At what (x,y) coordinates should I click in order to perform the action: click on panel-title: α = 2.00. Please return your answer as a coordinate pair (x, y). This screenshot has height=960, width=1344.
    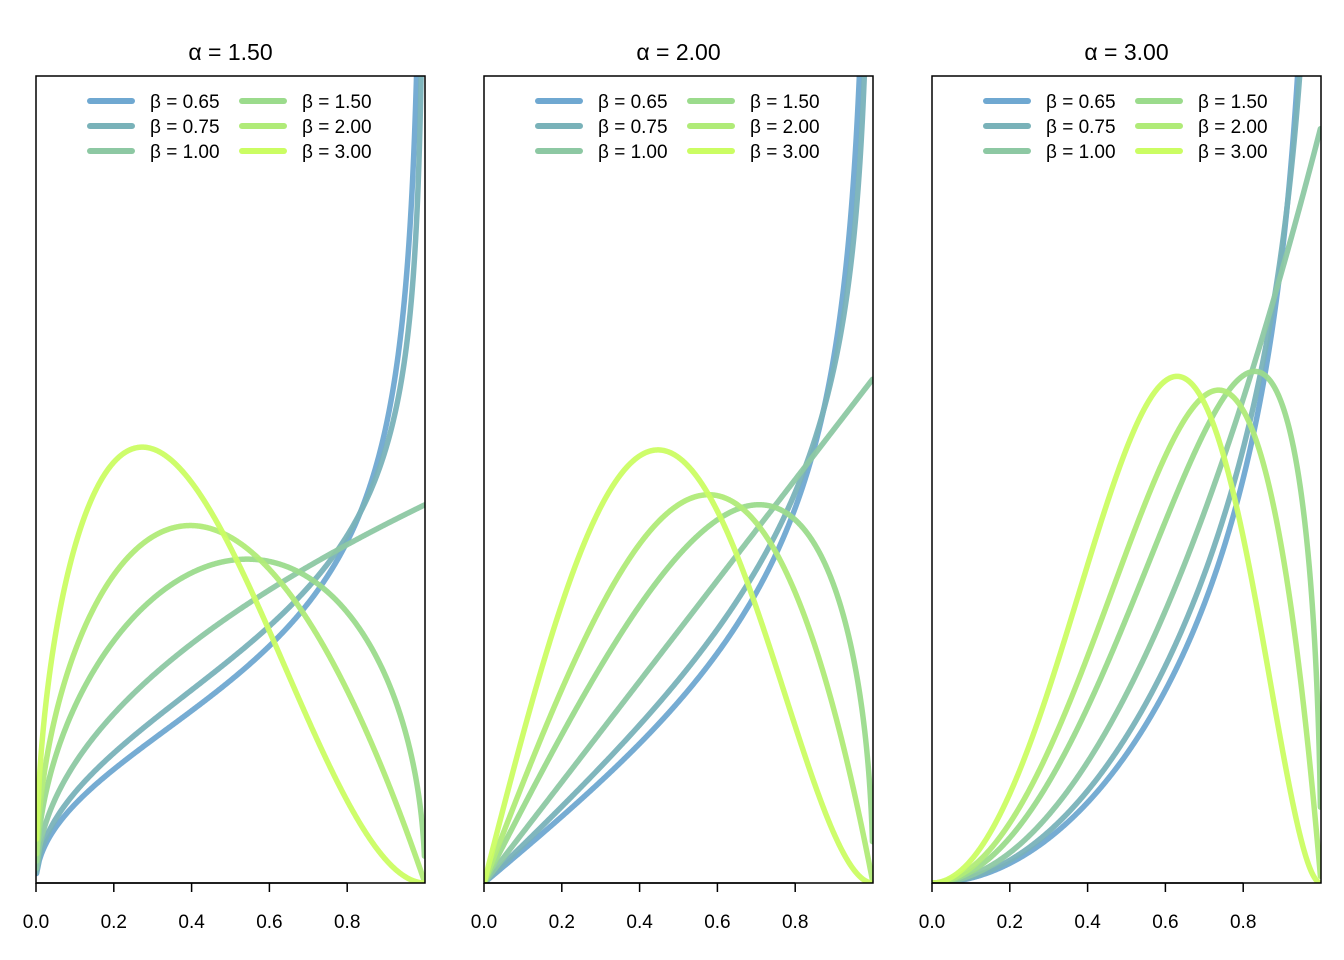
    Looking at the image, I should click on (678, 52).